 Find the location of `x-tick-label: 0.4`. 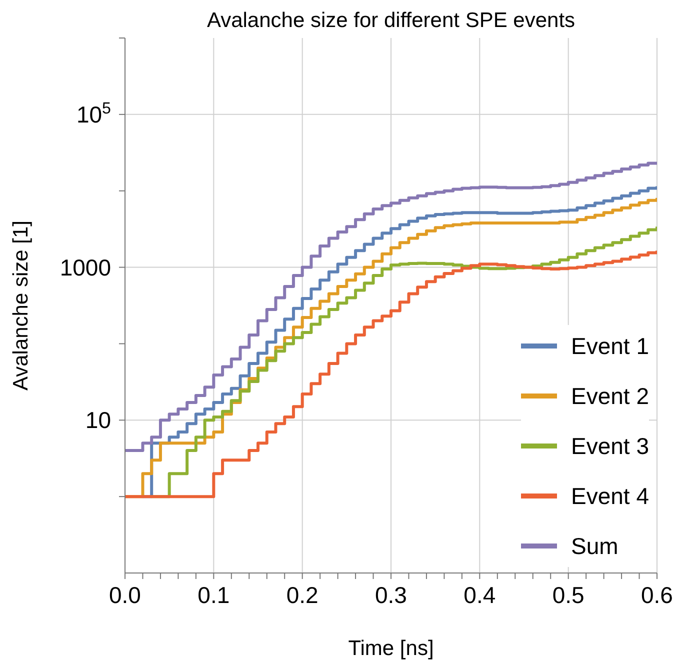

x-tick-label: 0.4 is located at coordinates (480, 595).